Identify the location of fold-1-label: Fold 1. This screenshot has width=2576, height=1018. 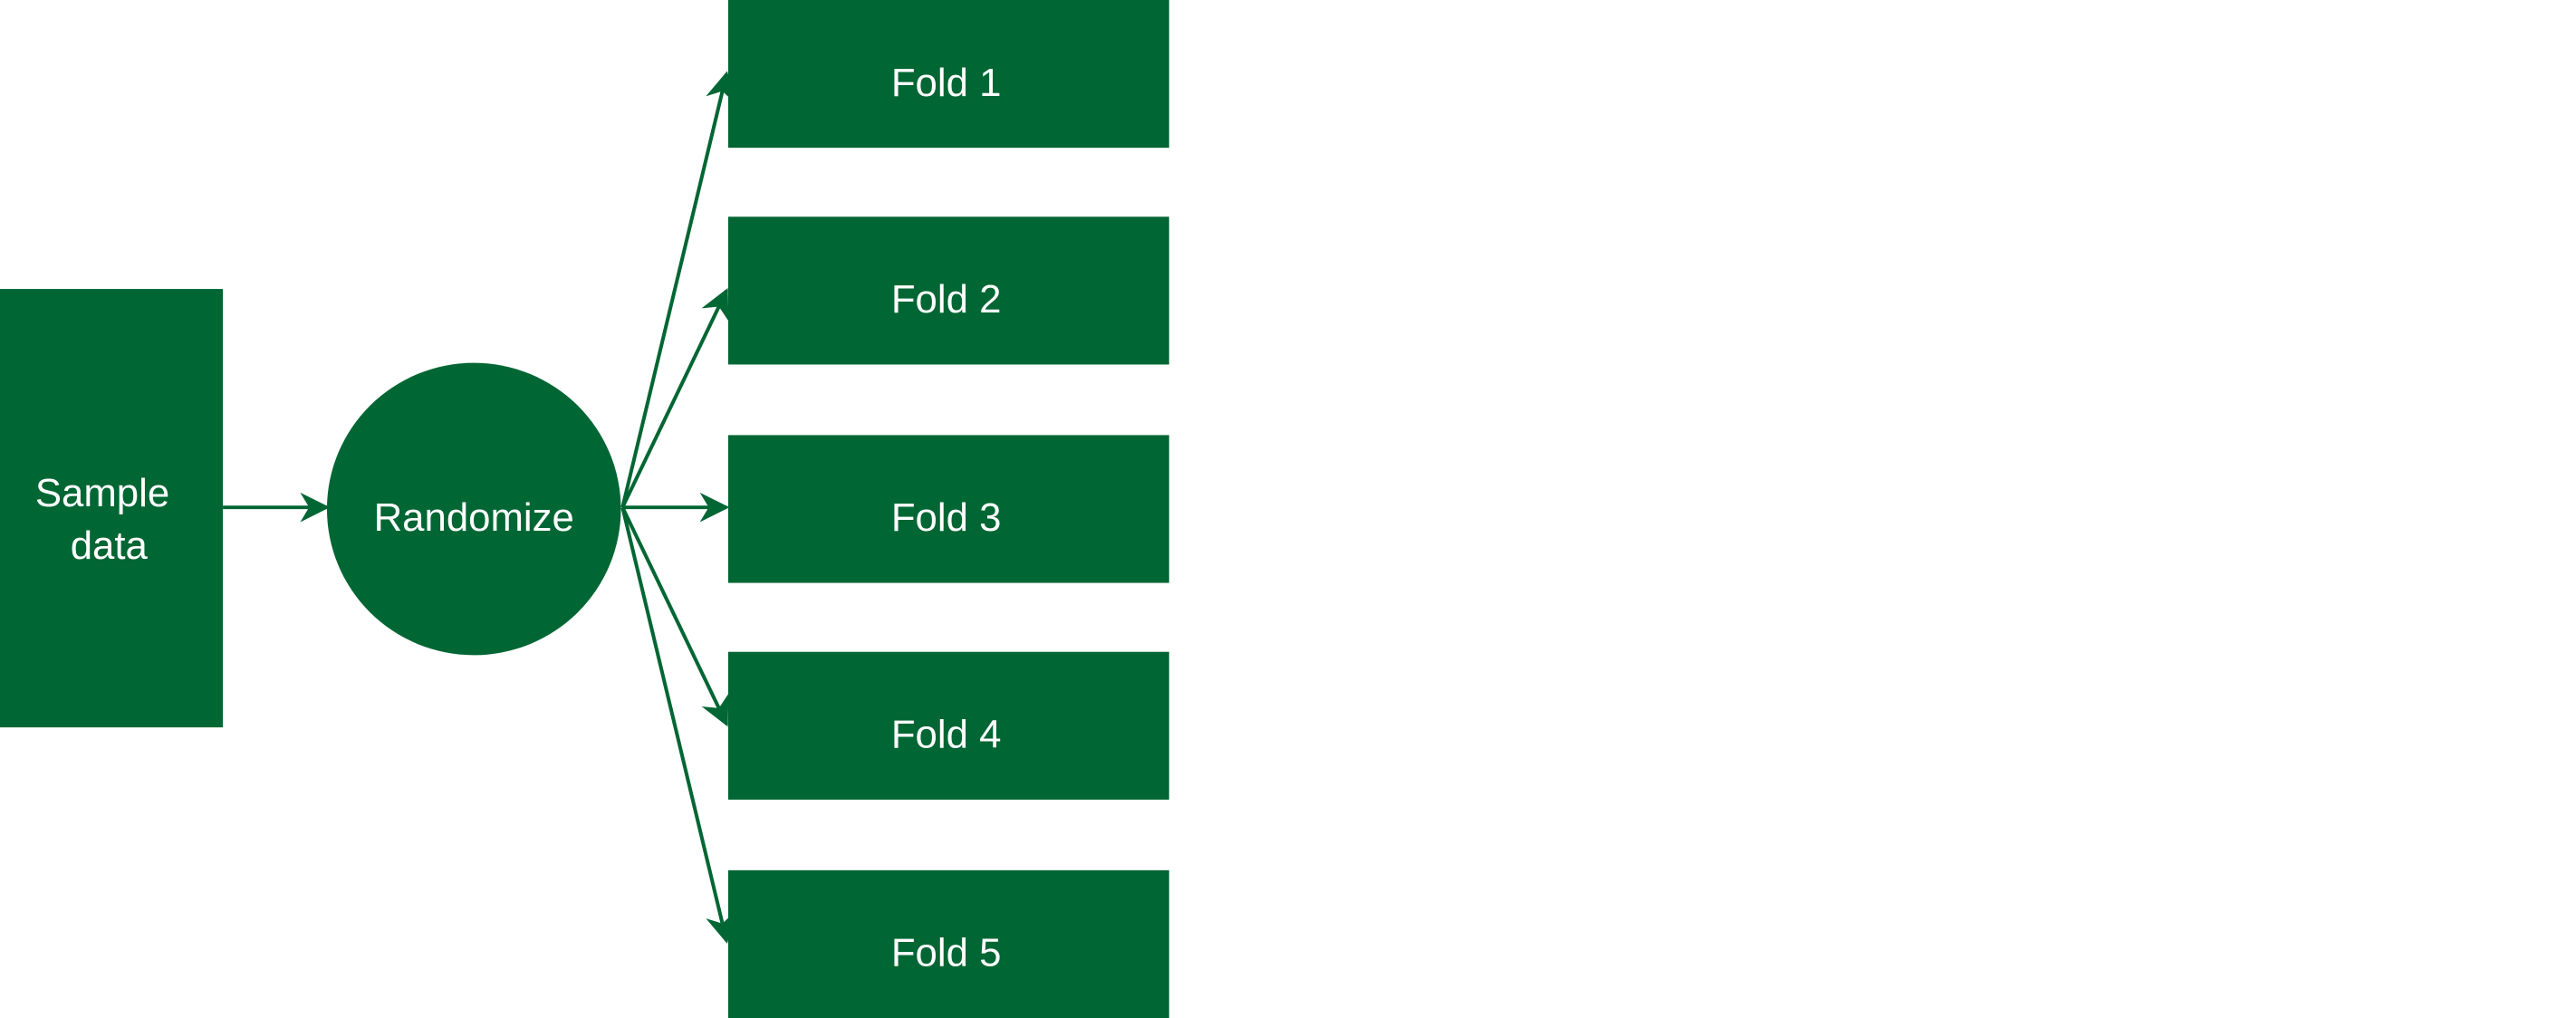
(946, 84).